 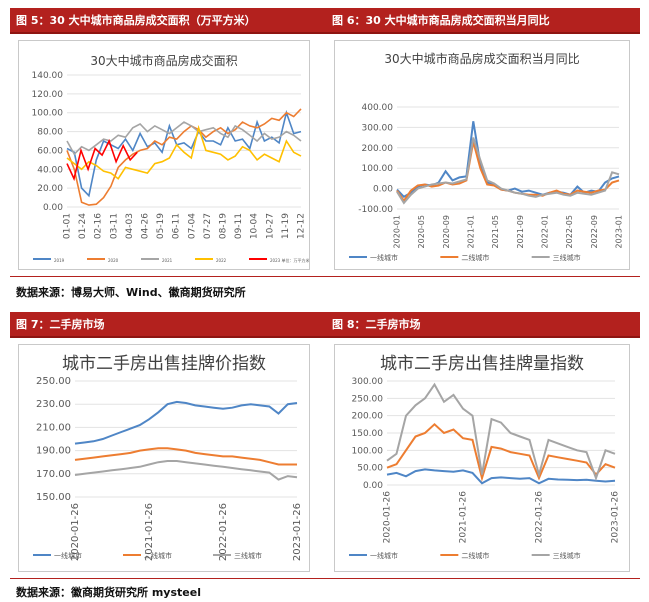 What do you see at coordinates (388, 517) in the screenshot?
I see `fig8-x-tick: 2020-01-26` at bounding box center [388, 517].